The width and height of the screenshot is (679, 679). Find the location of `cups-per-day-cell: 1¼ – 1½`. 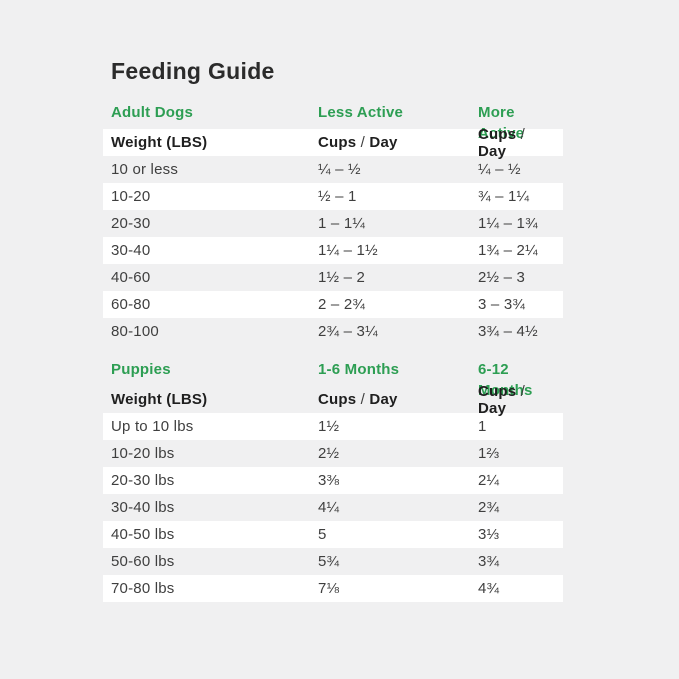

cups-per-day-cell: 1¼ – 1½ is located at coordinates (348, 250).